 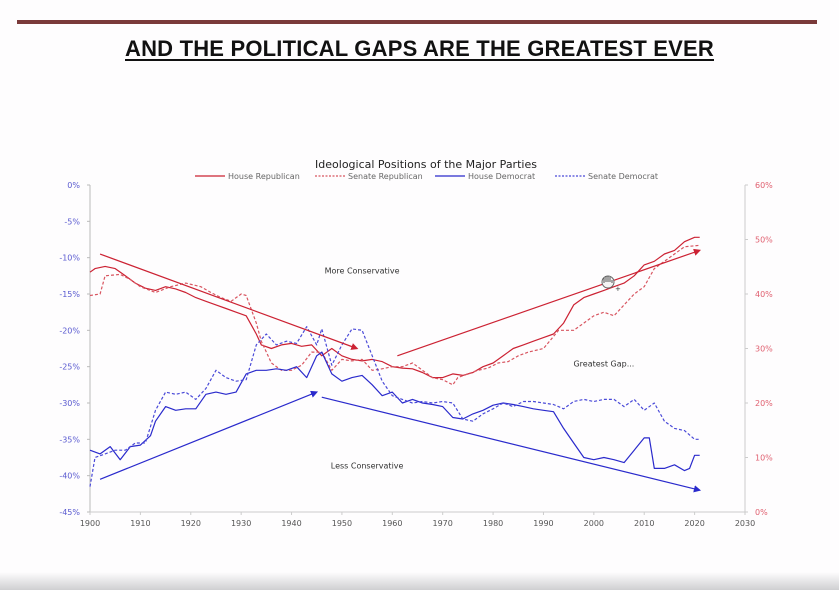 I want to click on top-divider-rule, so click(x=417, y=22).